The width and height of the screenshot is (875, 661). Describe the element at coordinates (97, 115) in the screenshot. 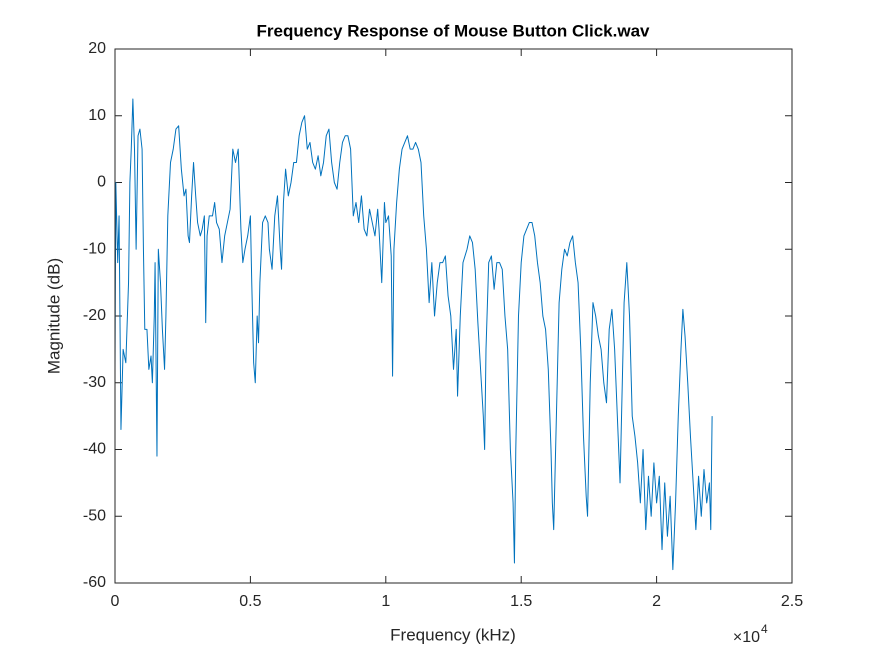

I see `y-tick-label: 10` at that location.